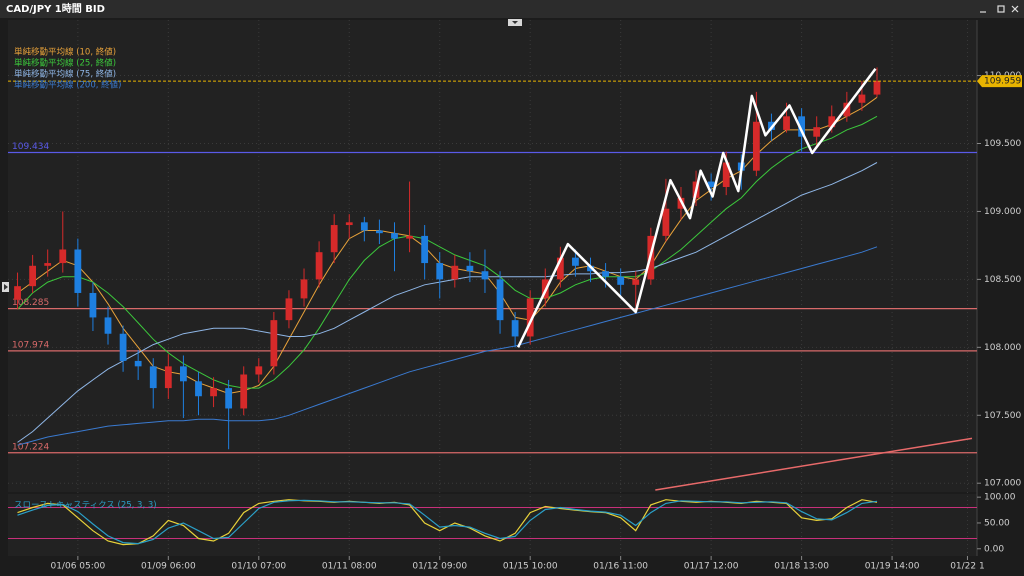 The height and width of the screenshot is (576, 1024). I want to click on x-tick-label: 01/10 07:00, so click(258, 567).